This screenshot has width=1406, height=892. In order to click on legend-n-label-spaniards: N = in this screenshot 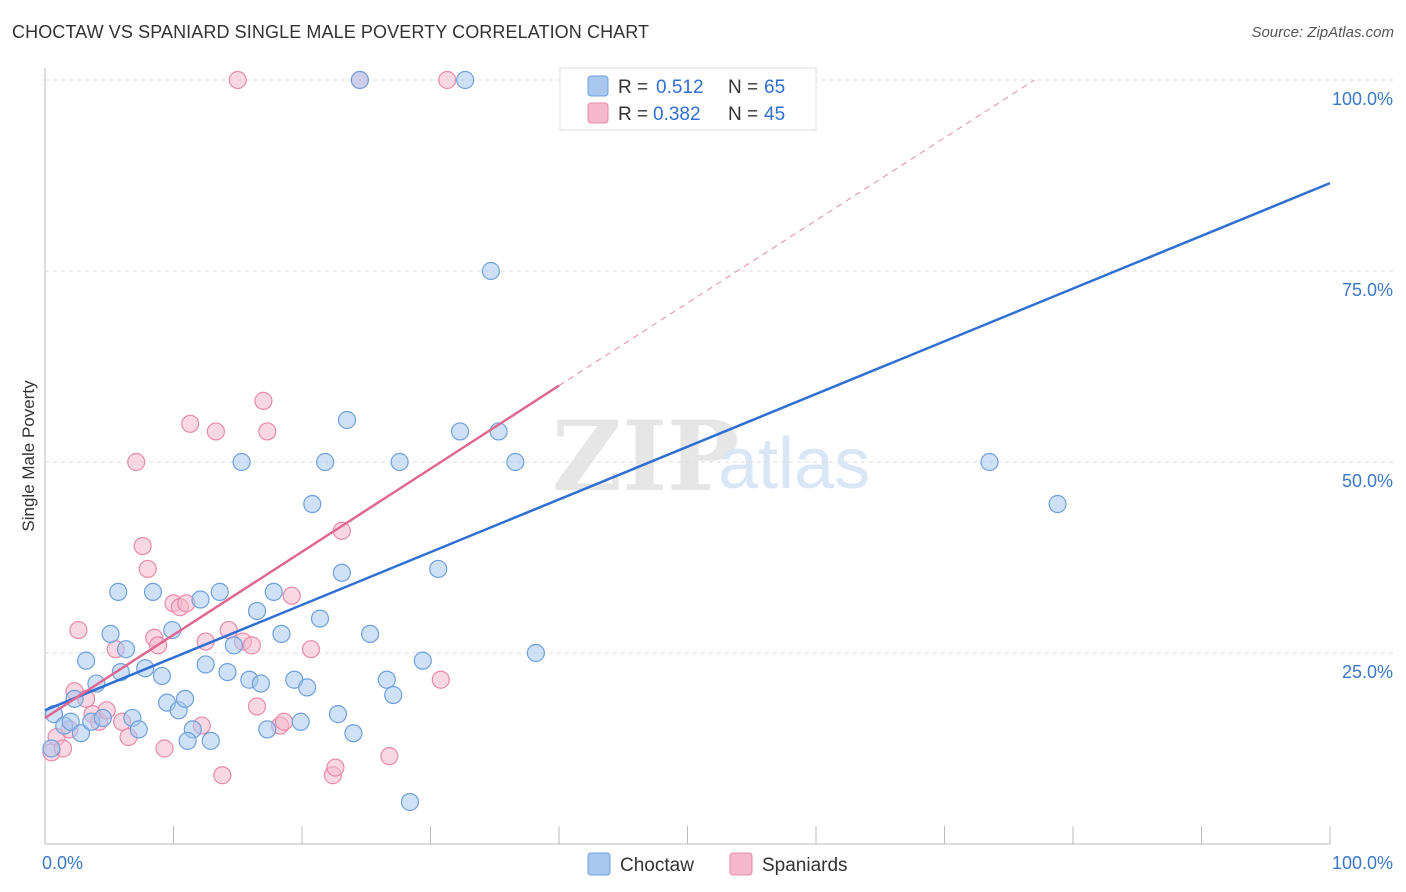, I will do `click(743, 114)`.